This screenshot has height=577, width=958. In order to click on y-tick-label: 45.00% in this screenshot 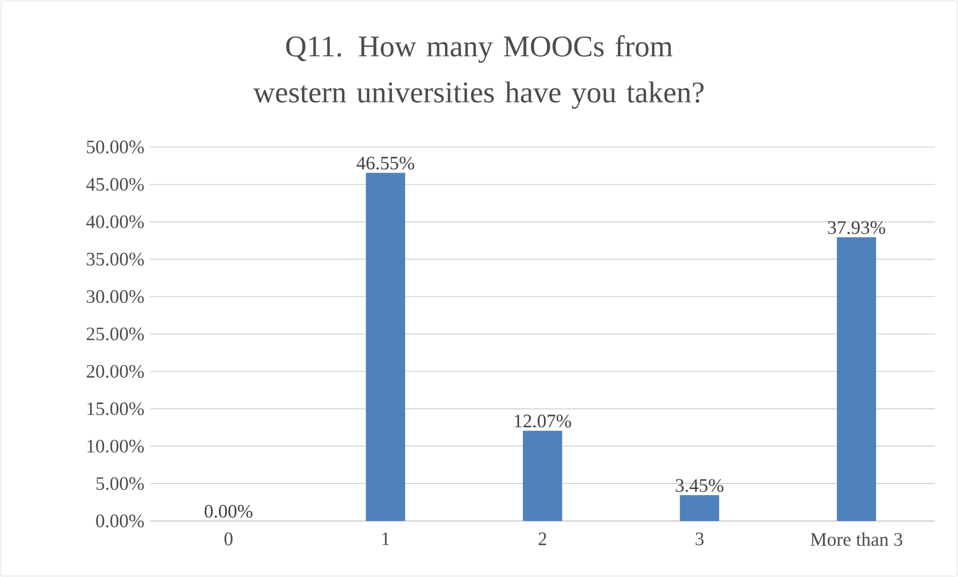, I will do `click(115, 184)`.